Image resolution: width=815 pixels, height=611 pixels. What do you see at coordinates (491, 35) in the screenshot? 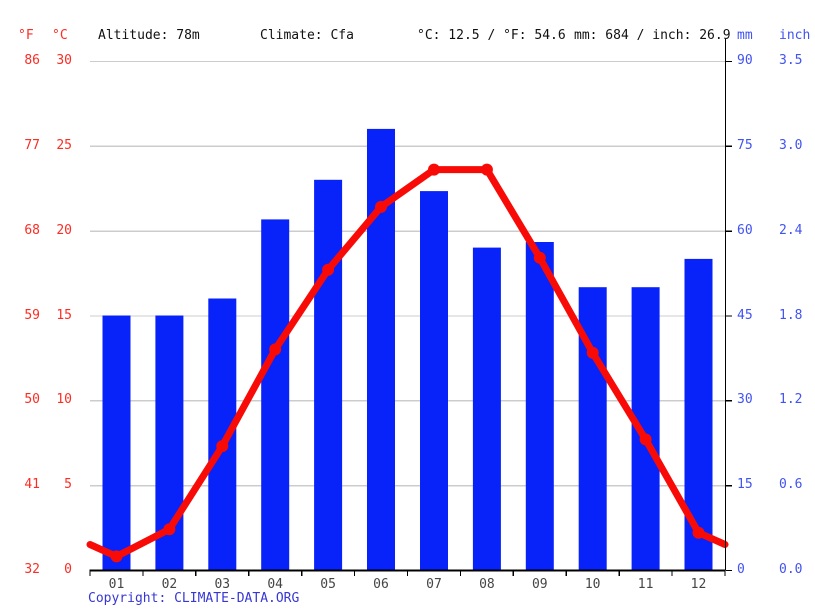
I see `temperature-summary: °C: 12.5 / °F: 54.6` at bounding box center [491, 35].